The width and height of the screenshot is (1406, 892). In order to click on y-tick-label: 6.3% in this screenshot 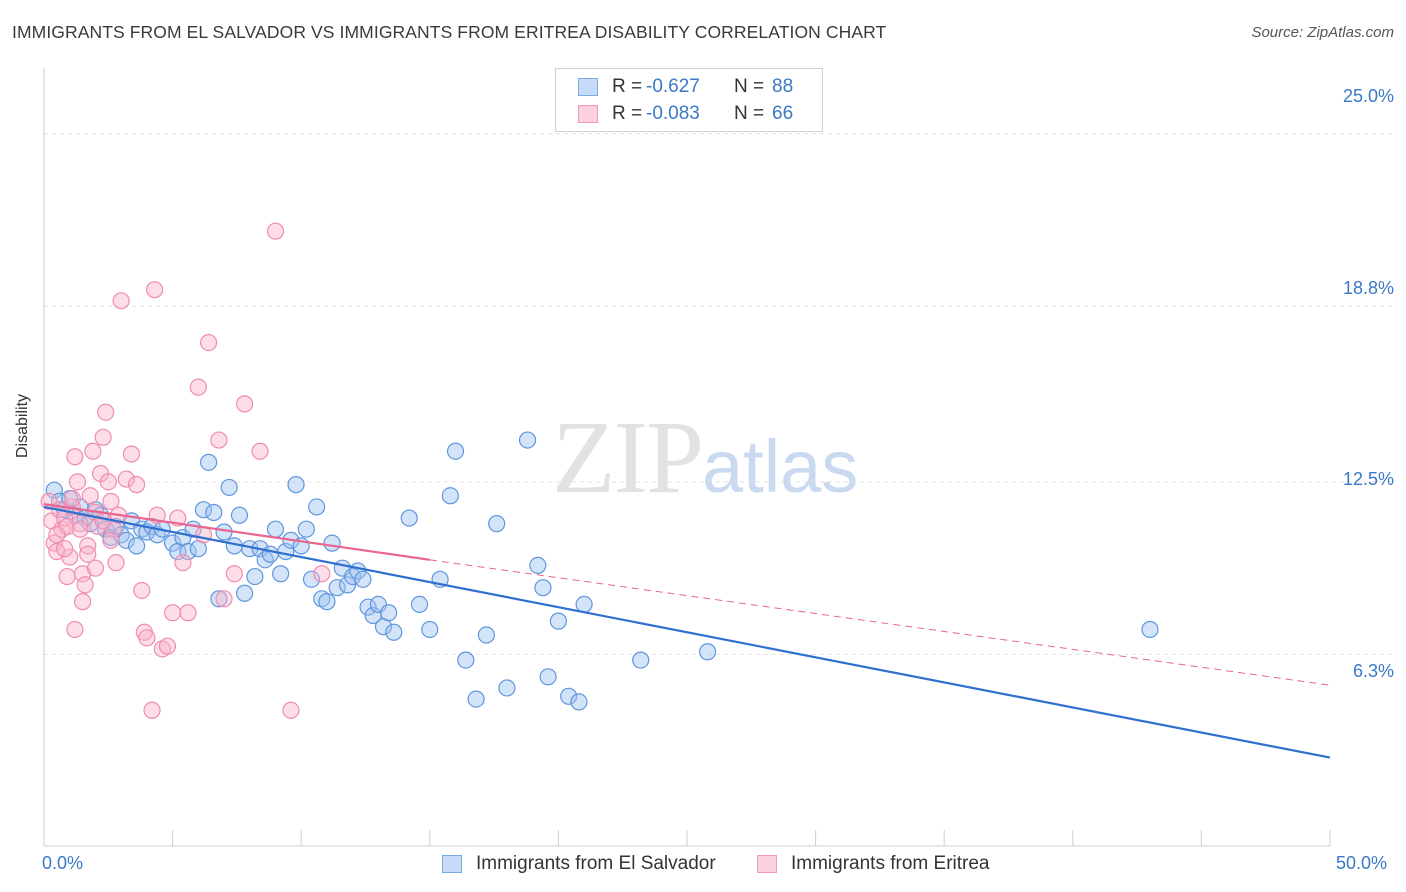, I will do `click(1373, 671)`.